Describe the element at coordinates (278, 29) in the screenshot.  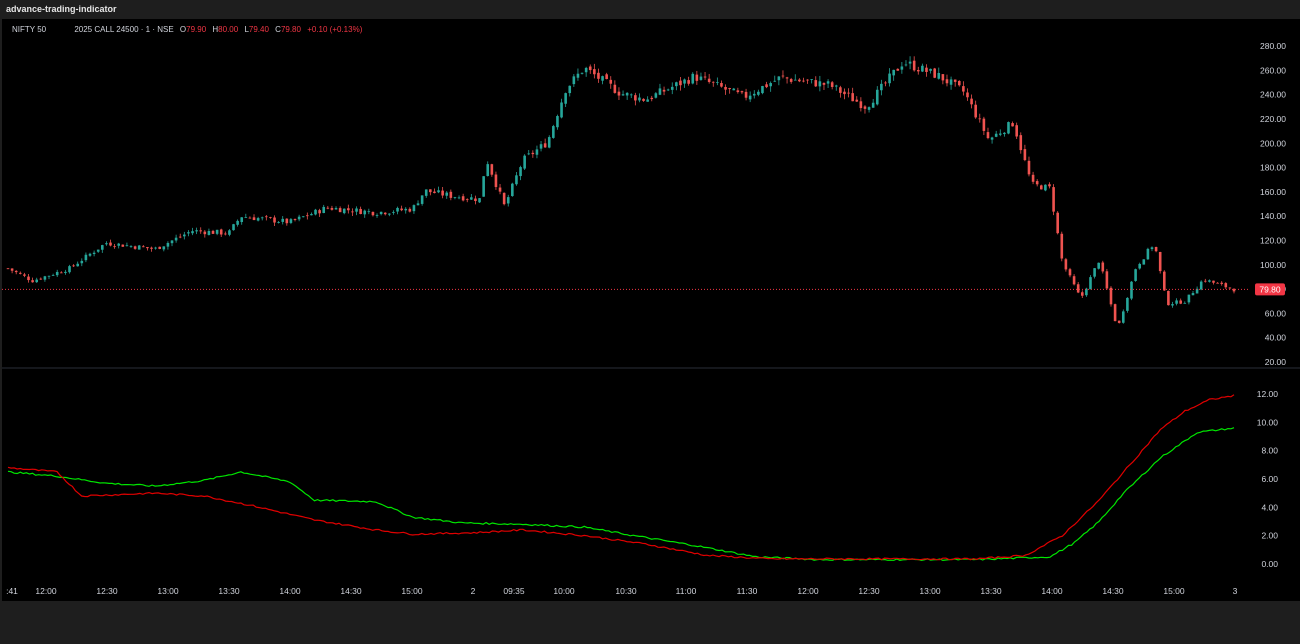
I see `close-label: C` at that location.